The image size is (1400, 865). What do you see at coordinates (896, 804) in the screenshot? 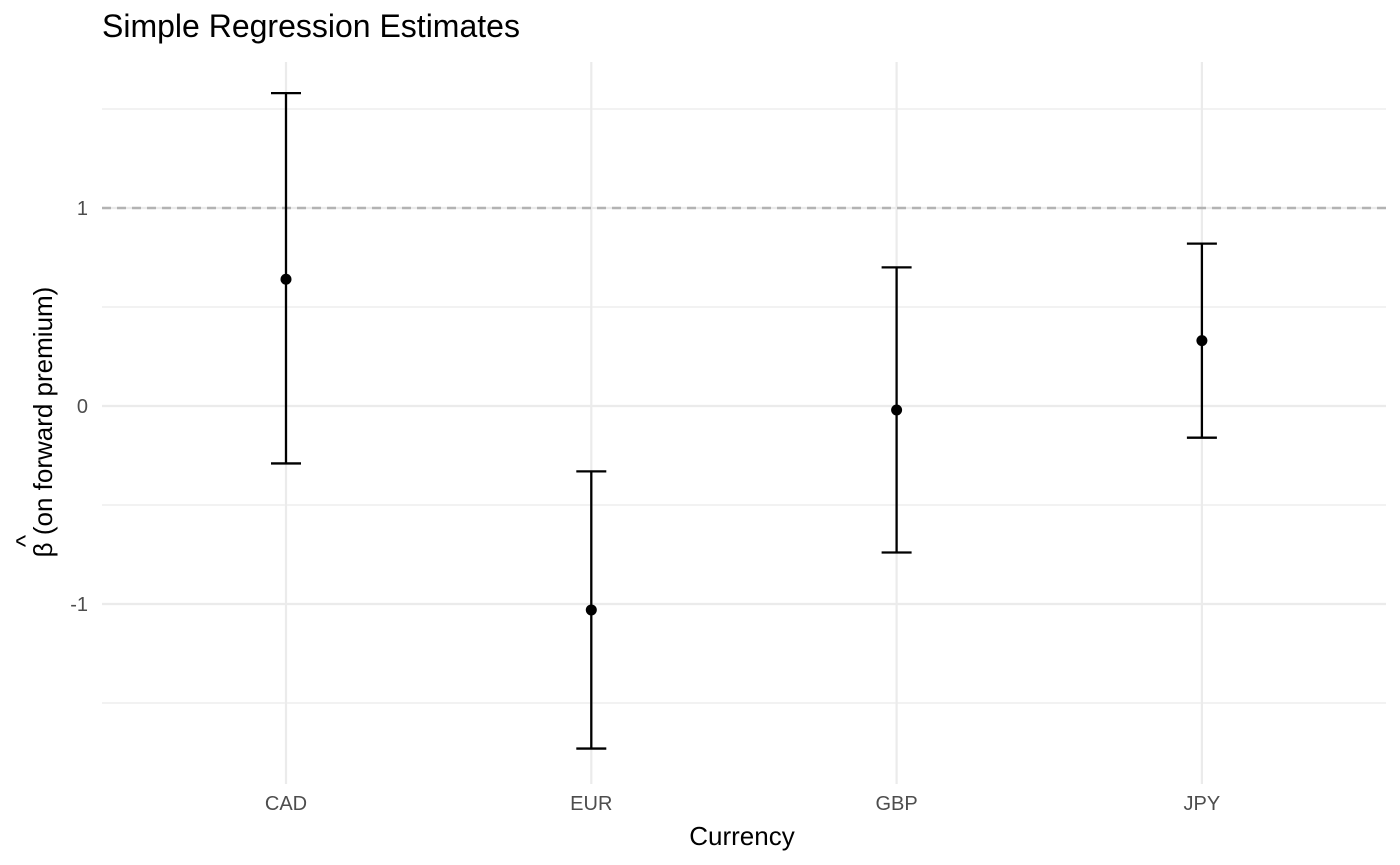
I see `x-tick-label: GBP` at bounding box center [896, 804].